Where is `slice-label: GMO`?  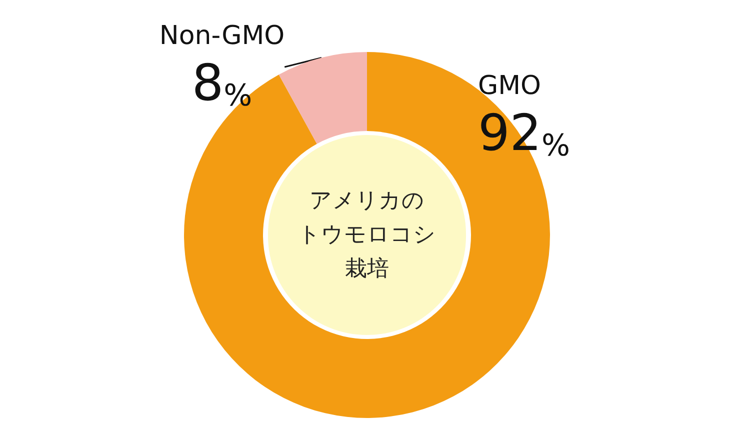 slice-label: GMO is located at coordinates (509, 86).